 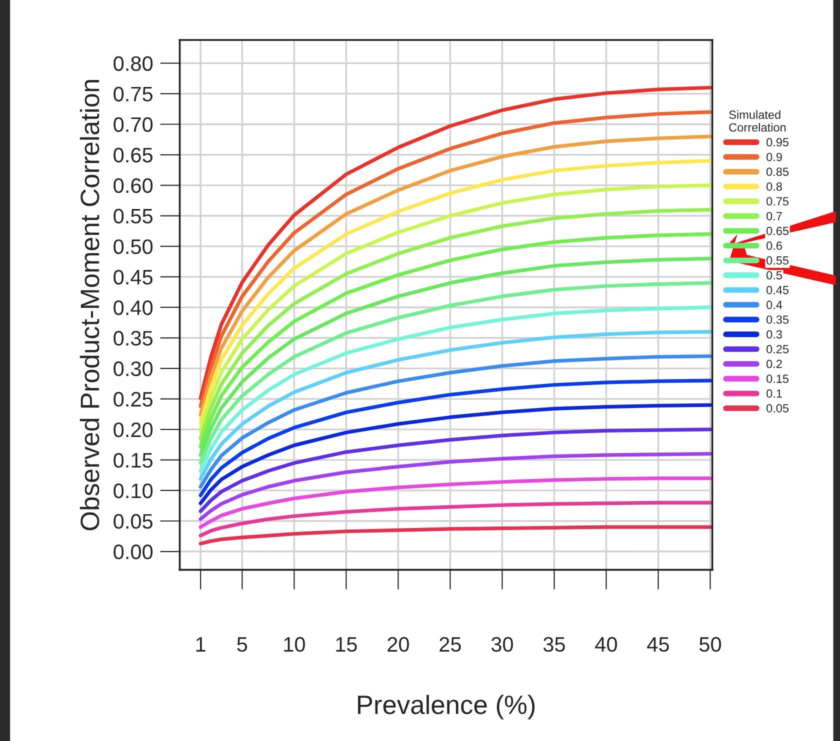 What do you see at coordinates (133, 490) in the screenshot?
I see `y-tick-label: 0.10` at bounding box center [133, 490].